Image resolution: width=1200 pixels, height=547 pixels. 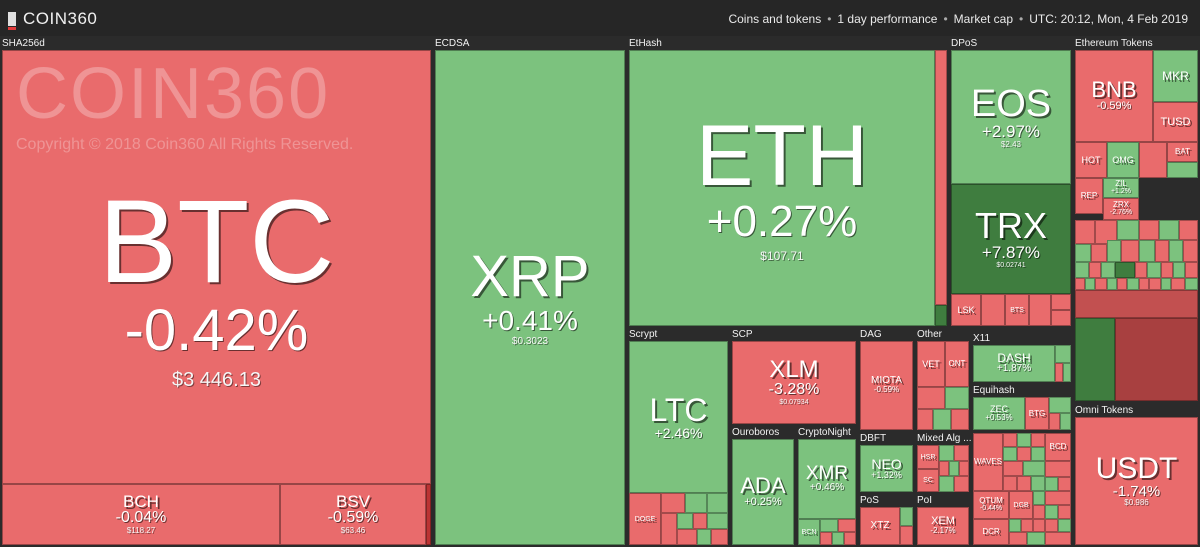 I want to click on coin-change: -1.74%, so click(x=1136, y=491).